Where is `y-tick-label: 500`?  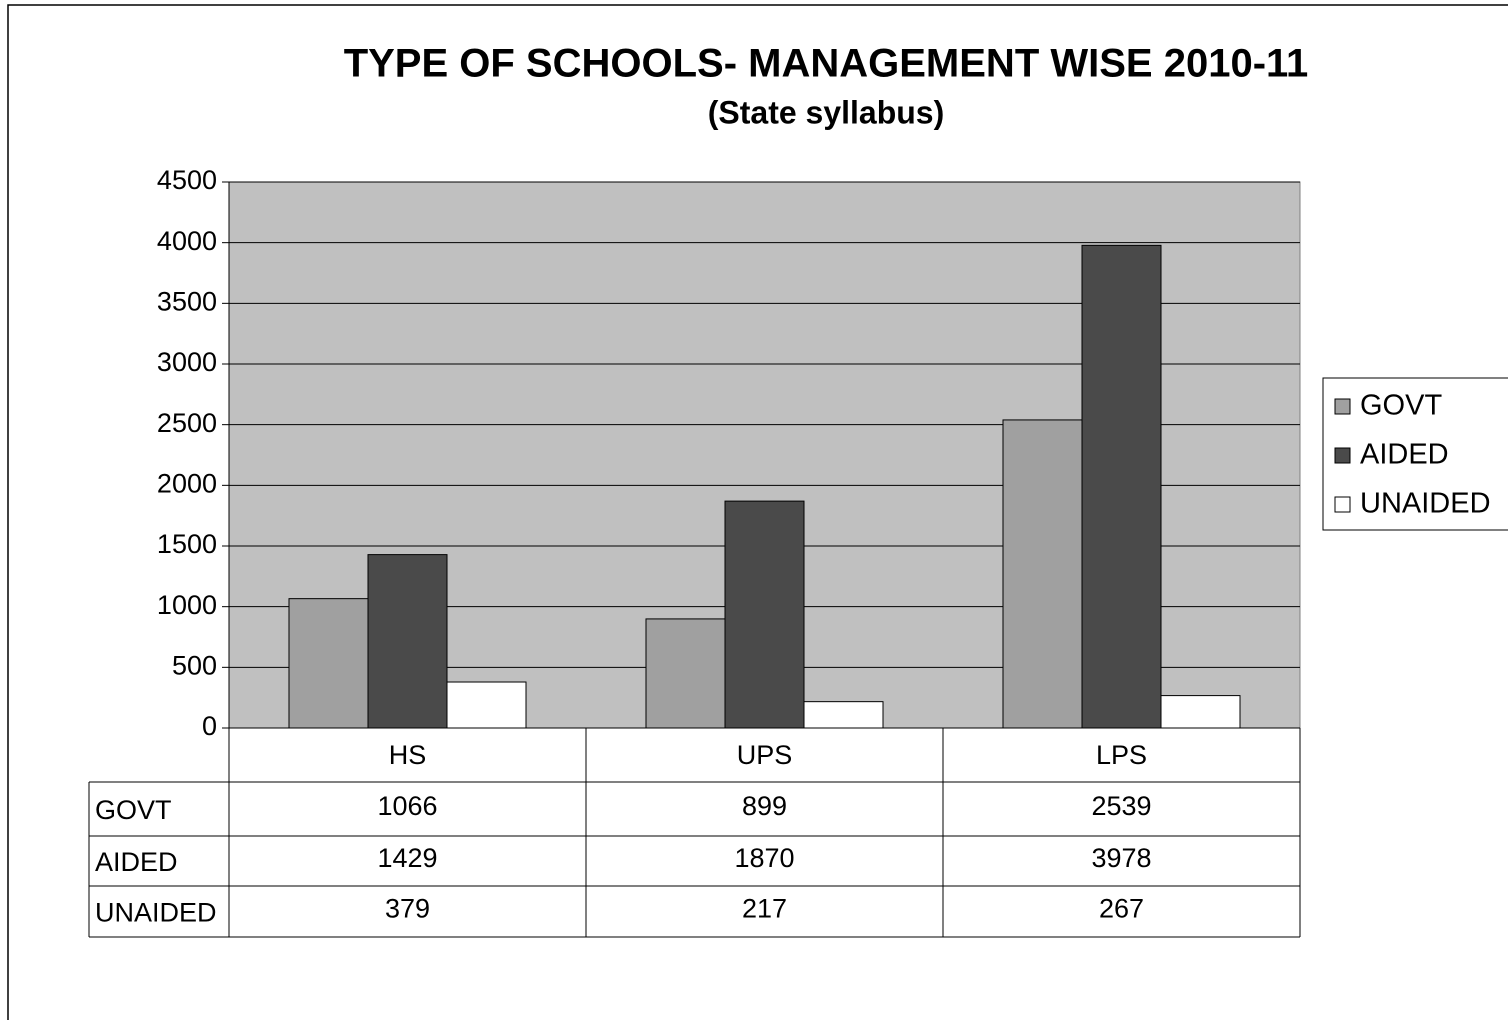
y-tick-label: 500 is located at coordinates (194, 665).